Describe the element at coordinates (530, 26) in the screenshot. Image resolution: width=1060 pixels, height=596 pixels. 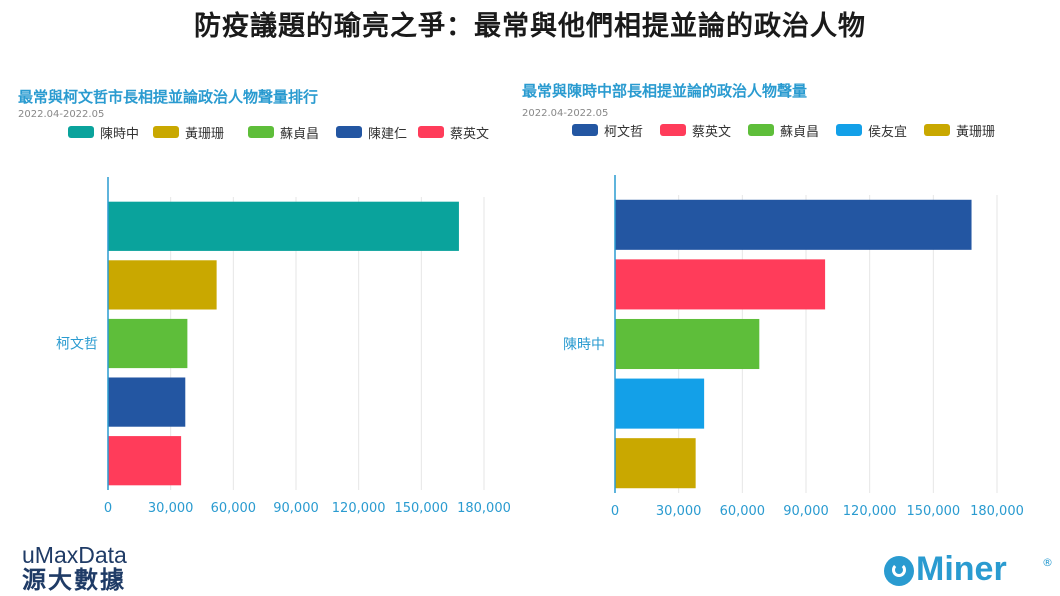
I see `page-title: 防疫議題的瑜亮之爭：最常與他們相提並論的政治人物` at that location.